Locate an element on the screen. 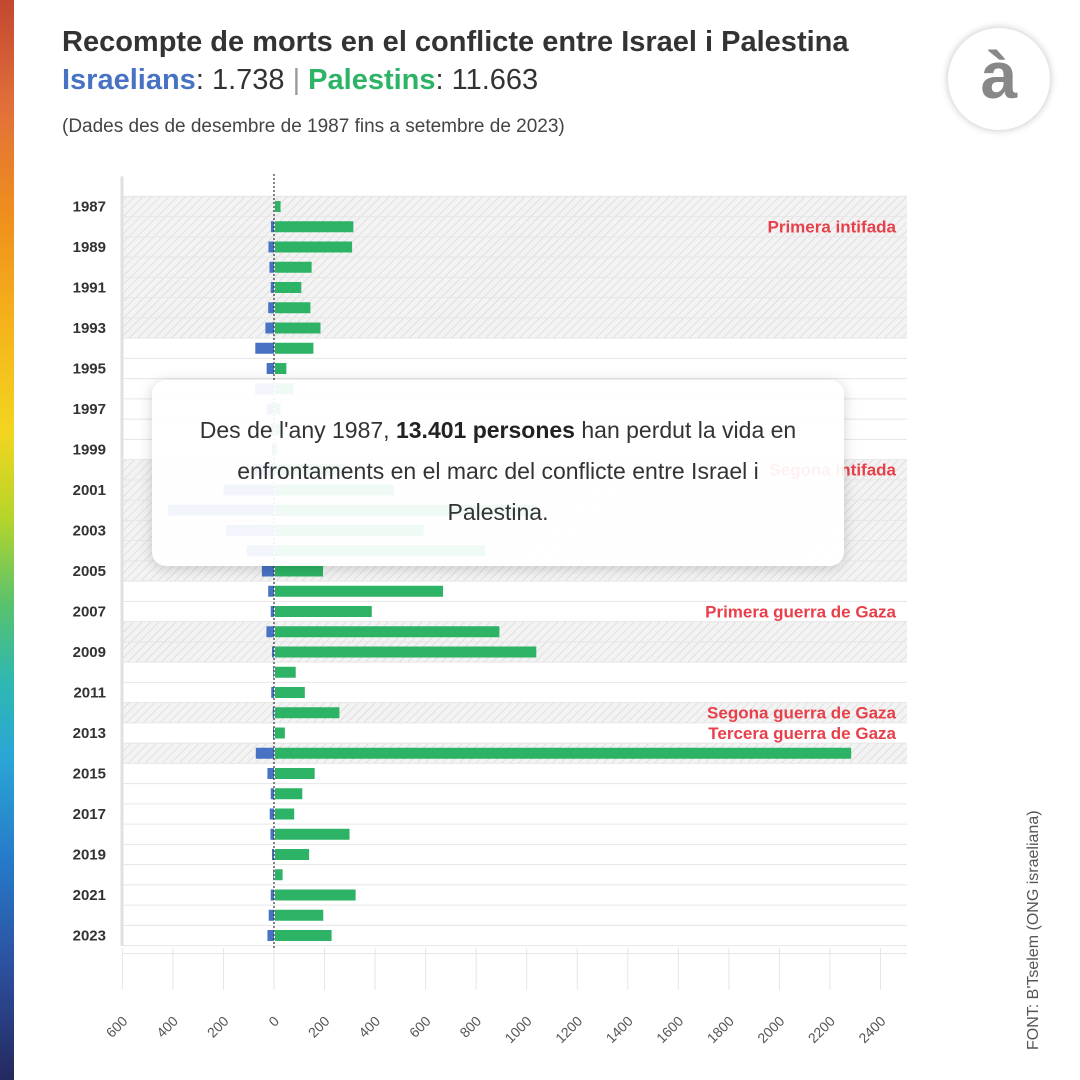  x-tick-label: 2200 is located at coordinates (821, 1029).